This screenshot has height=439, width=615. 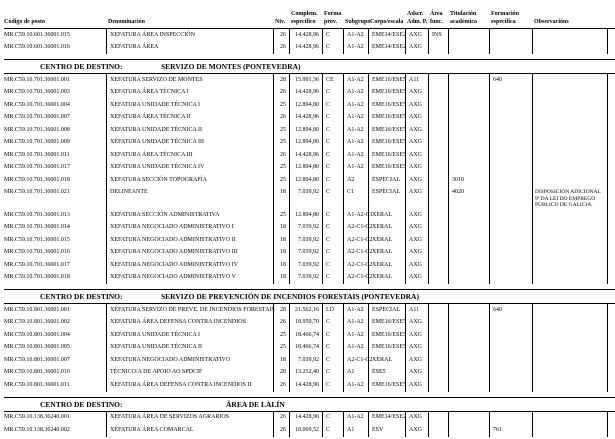 I want to click on cell-denominacion-value: XEFATURA UNIDADE TÉCNICA II, so click(x=156, y=129).